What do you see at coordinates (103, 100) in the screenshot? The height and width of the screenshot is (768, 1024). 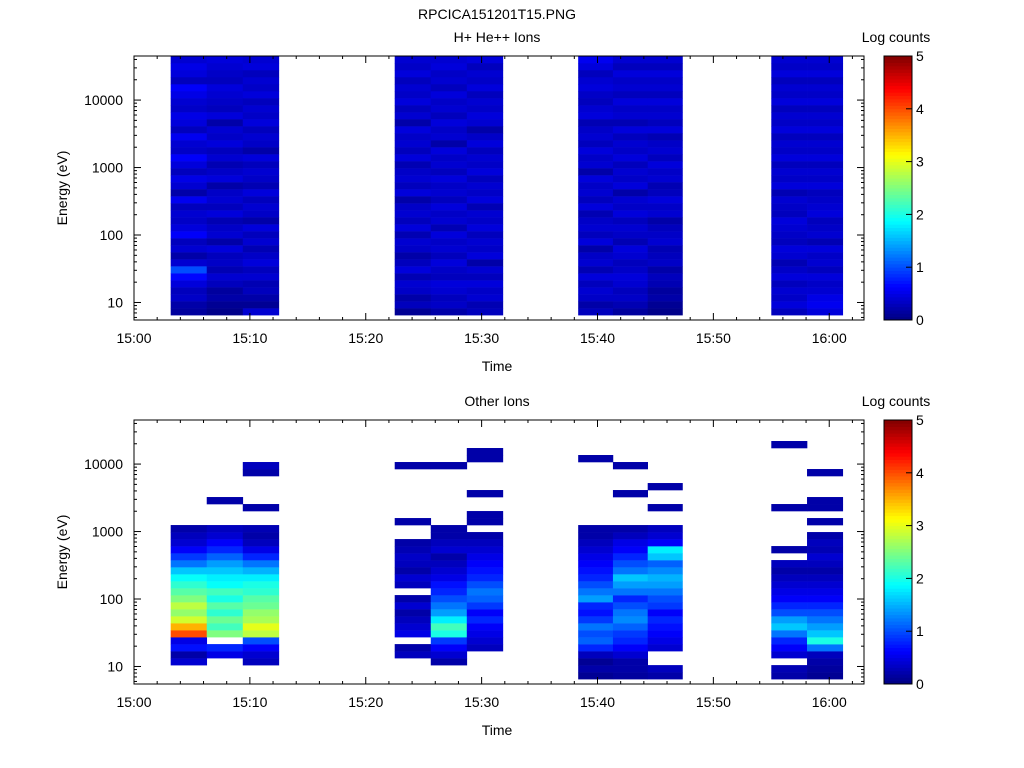 I see `y-tick-label: 10000` at bounding box center [103, 100].